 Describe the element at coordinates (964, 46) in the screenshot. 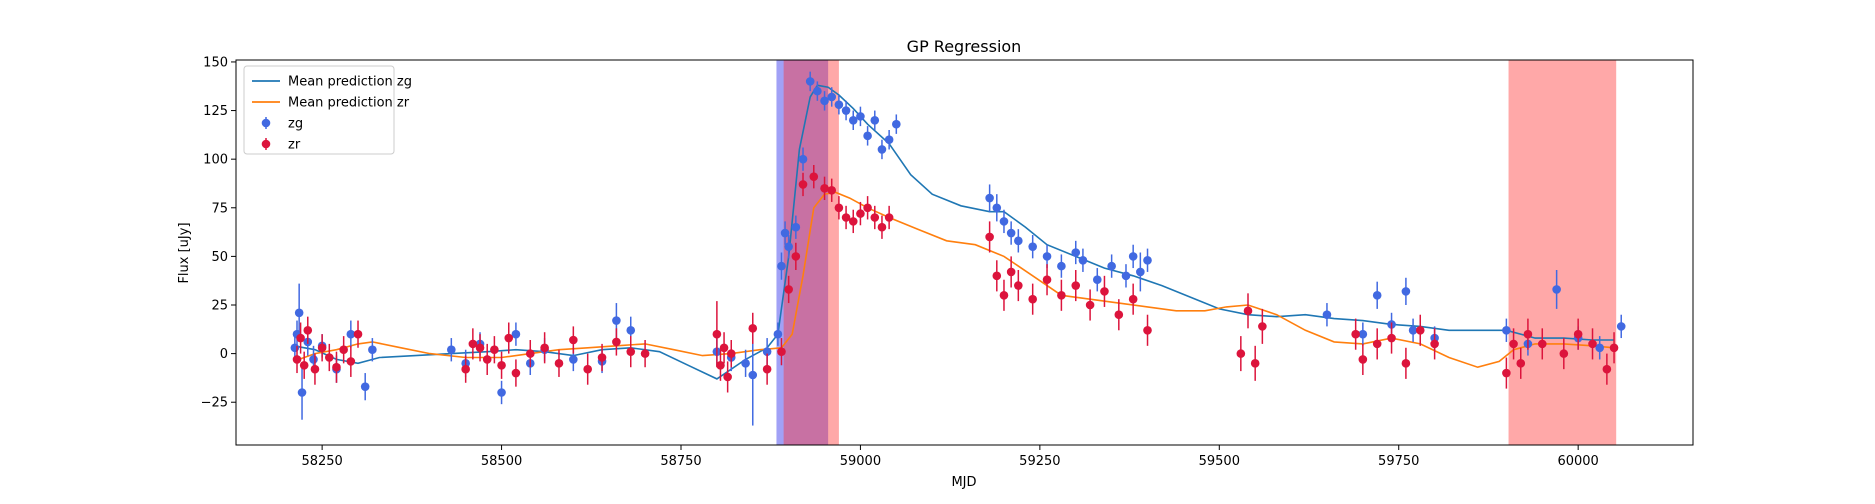

I see `chart-title: GP Regression` at that location.